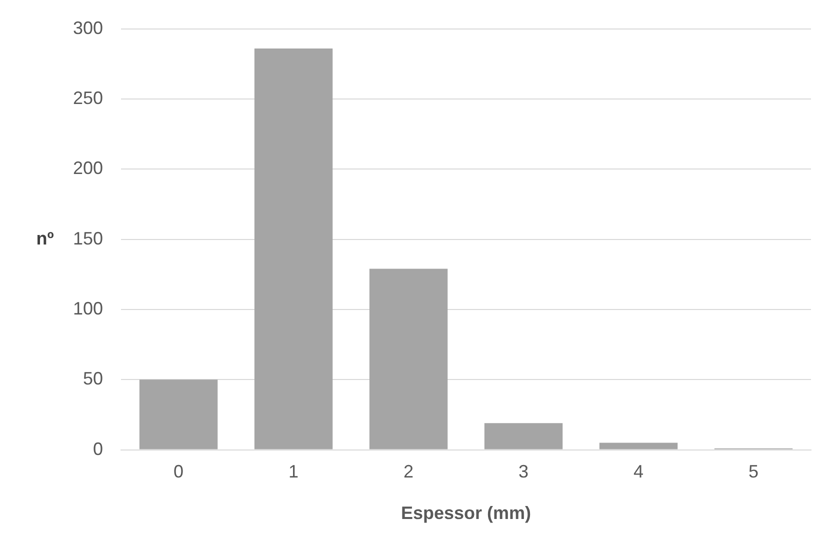 This screenshot has width=821, height=537. Describe the element at coordinates (88, 168) in the screenshot. I see `y-tick-label: 200` at that location.